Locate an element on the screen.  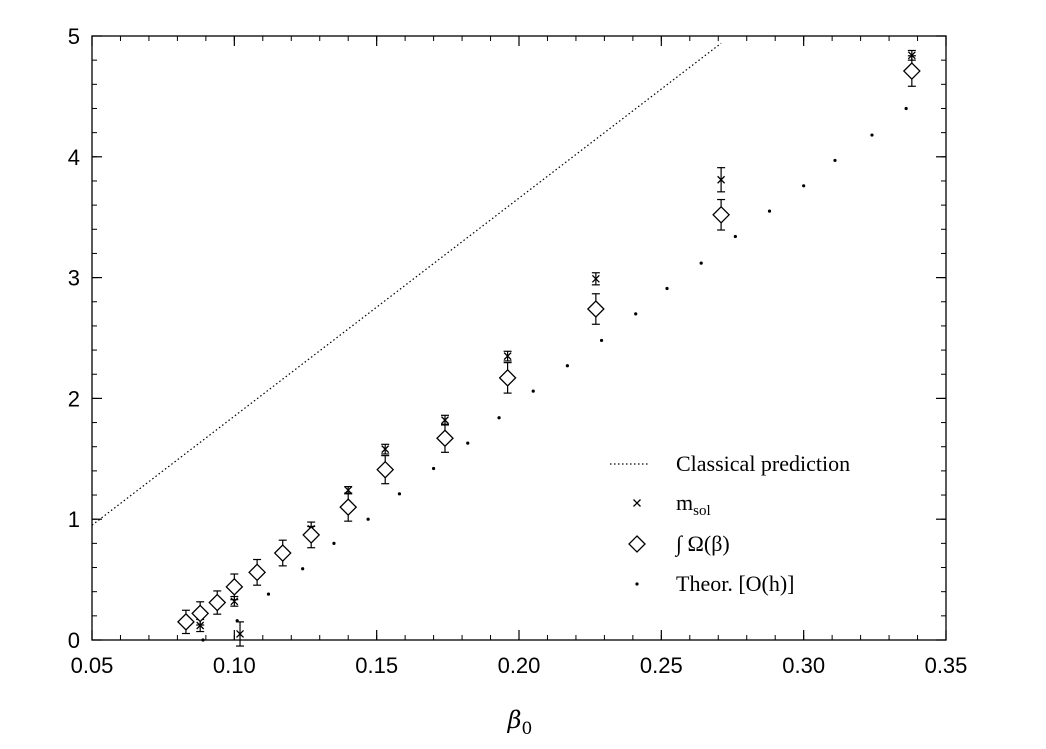
legend-label-0: Classical prediction is located at coordinates (763, 463).